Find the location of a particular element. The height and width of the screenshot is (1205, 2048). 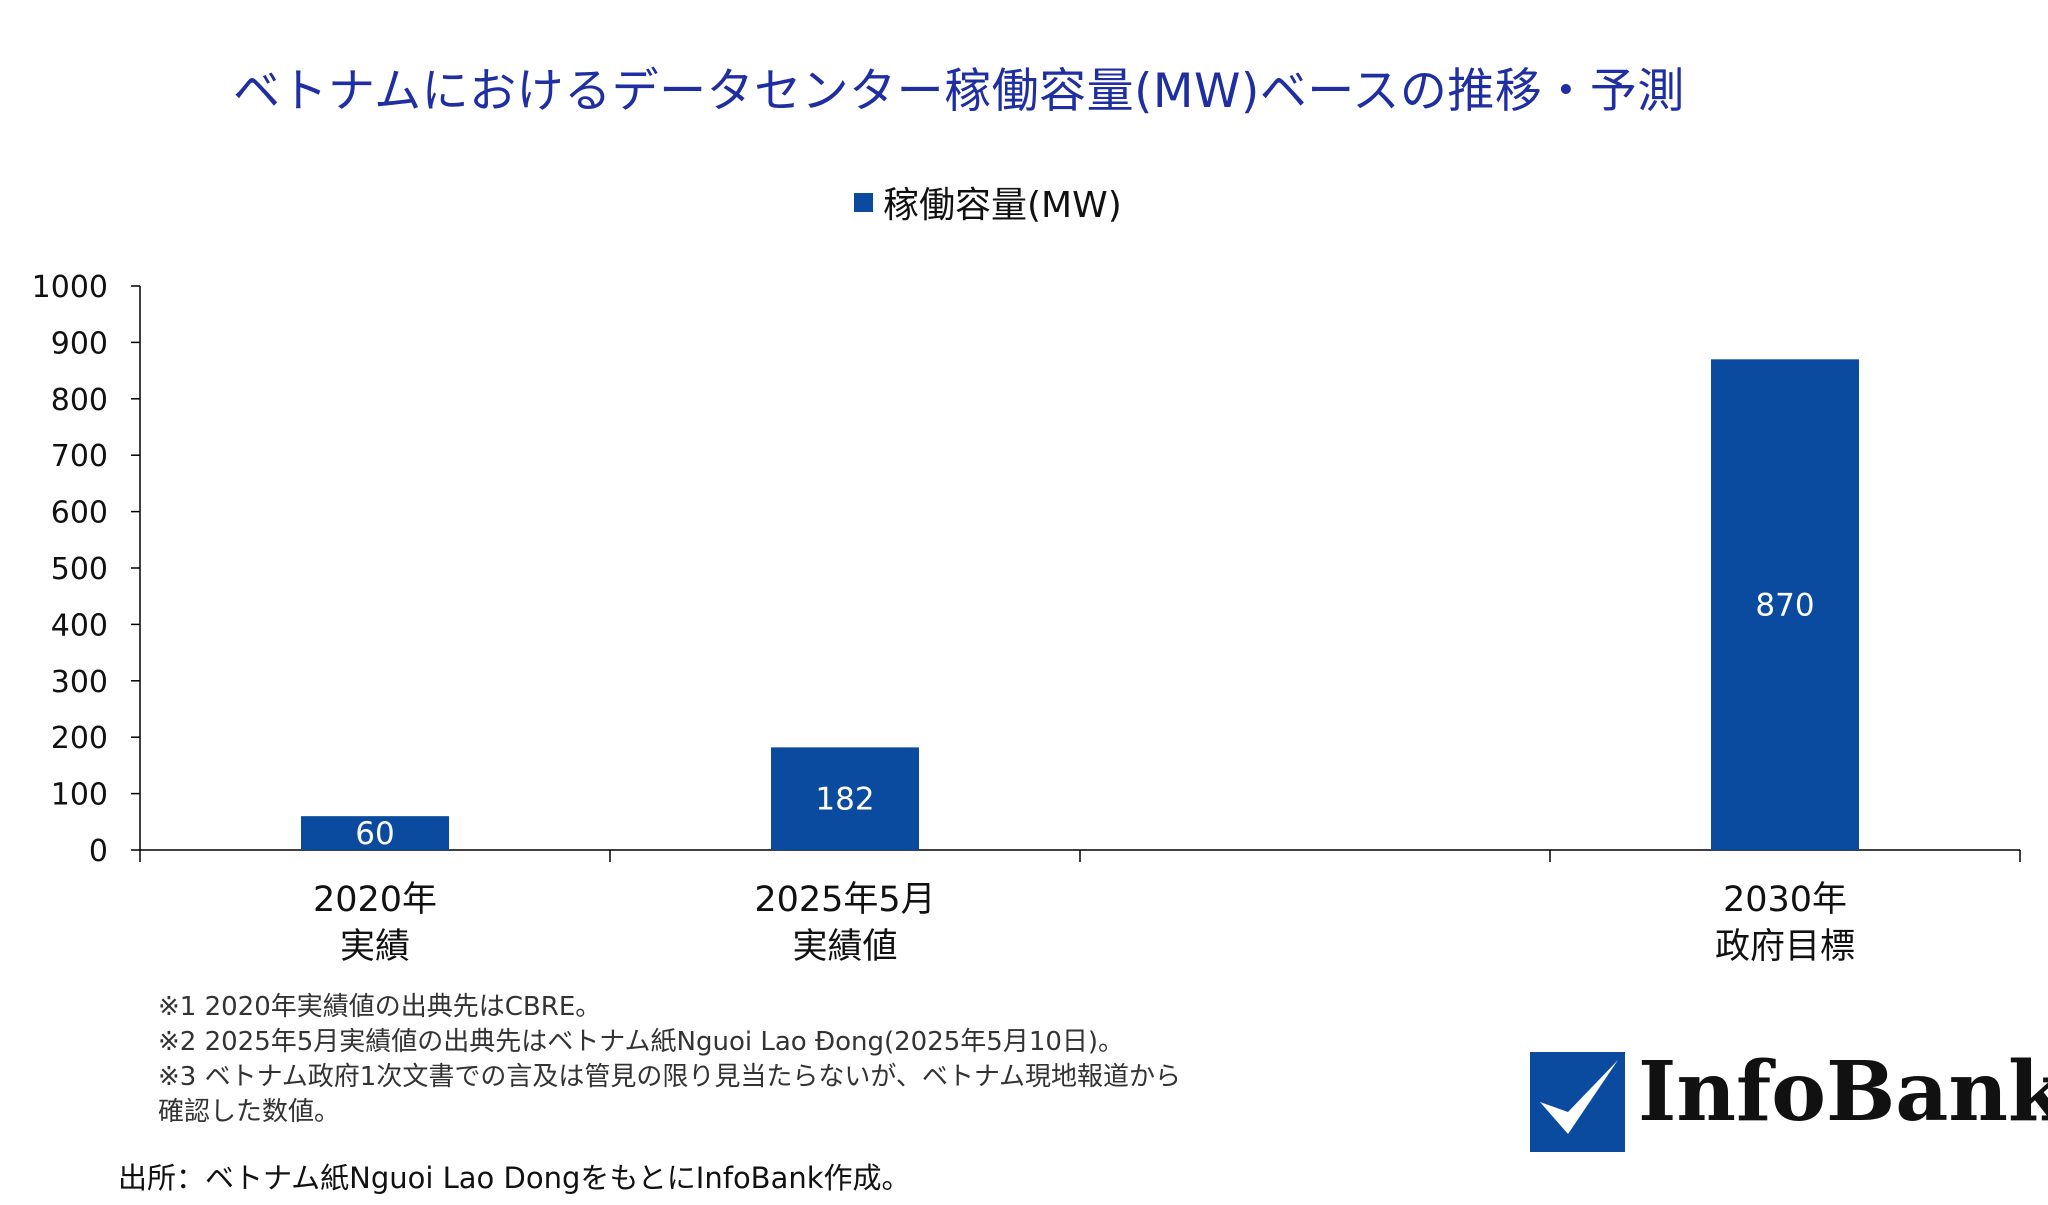

legend-label: 稼働容量(MW) is located at coordinates (1002, 205).